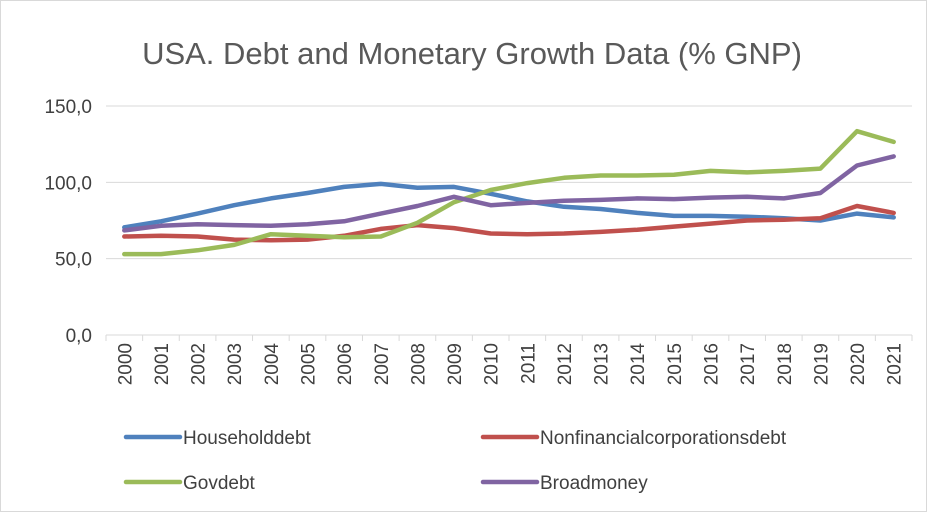  What do you see at coordinates (309, 364) in the screenshot?
I see `x-tick-label: 2005` at bounding box center [309, 364].